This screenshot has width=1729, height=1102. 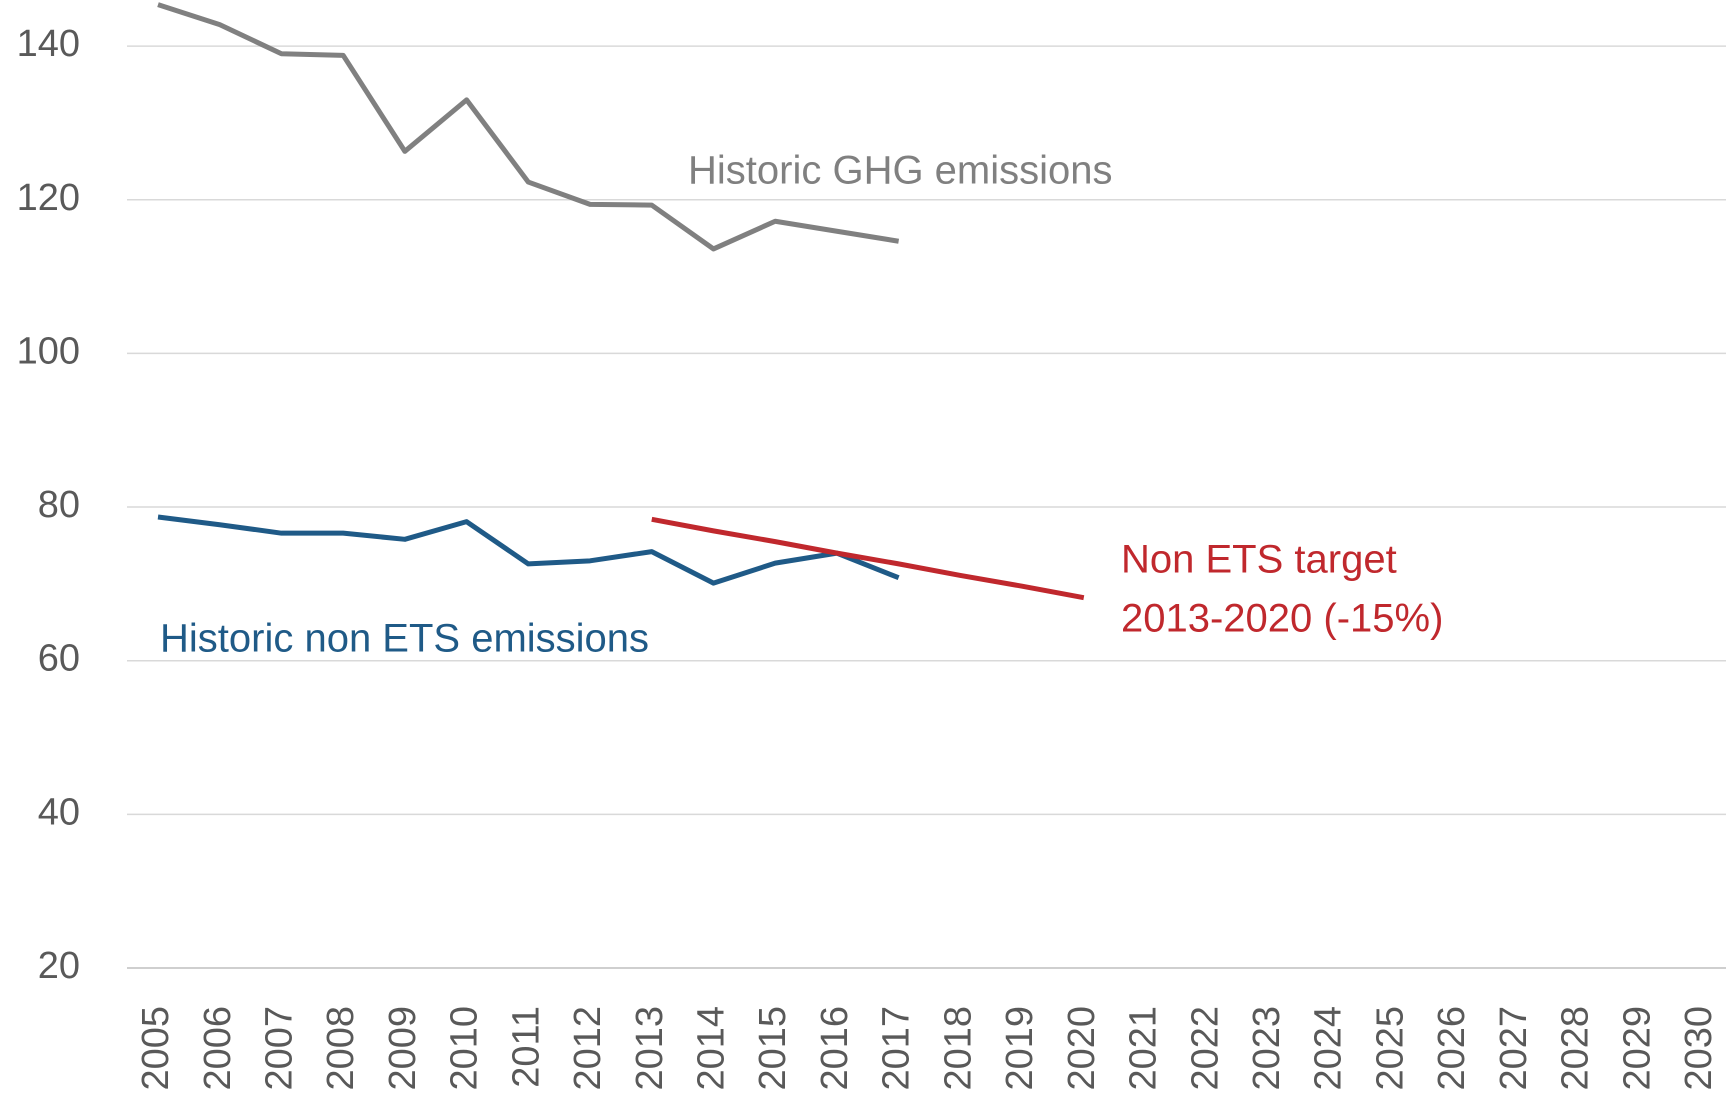 I want to click on x-tick-label: 2011, so click(x=526, y=1047).